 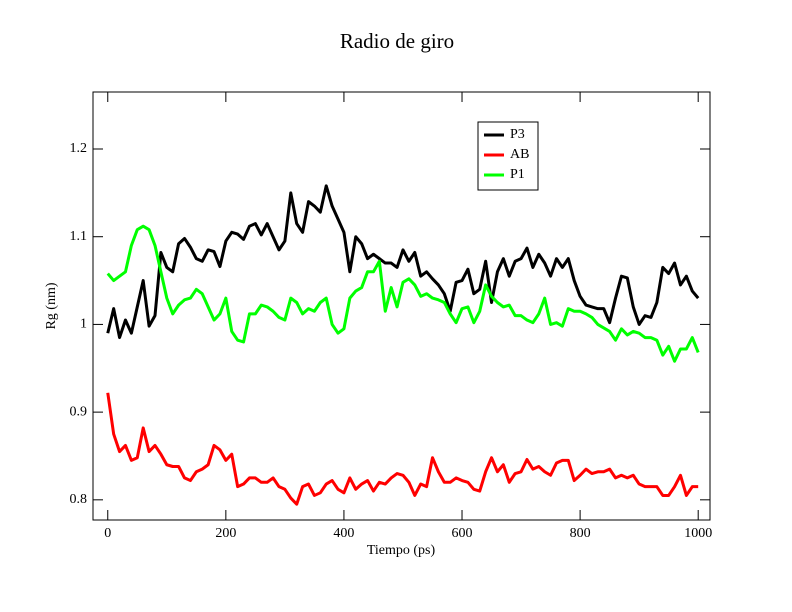 I want to click on legend-label: AB, so click(x=519, y=154).